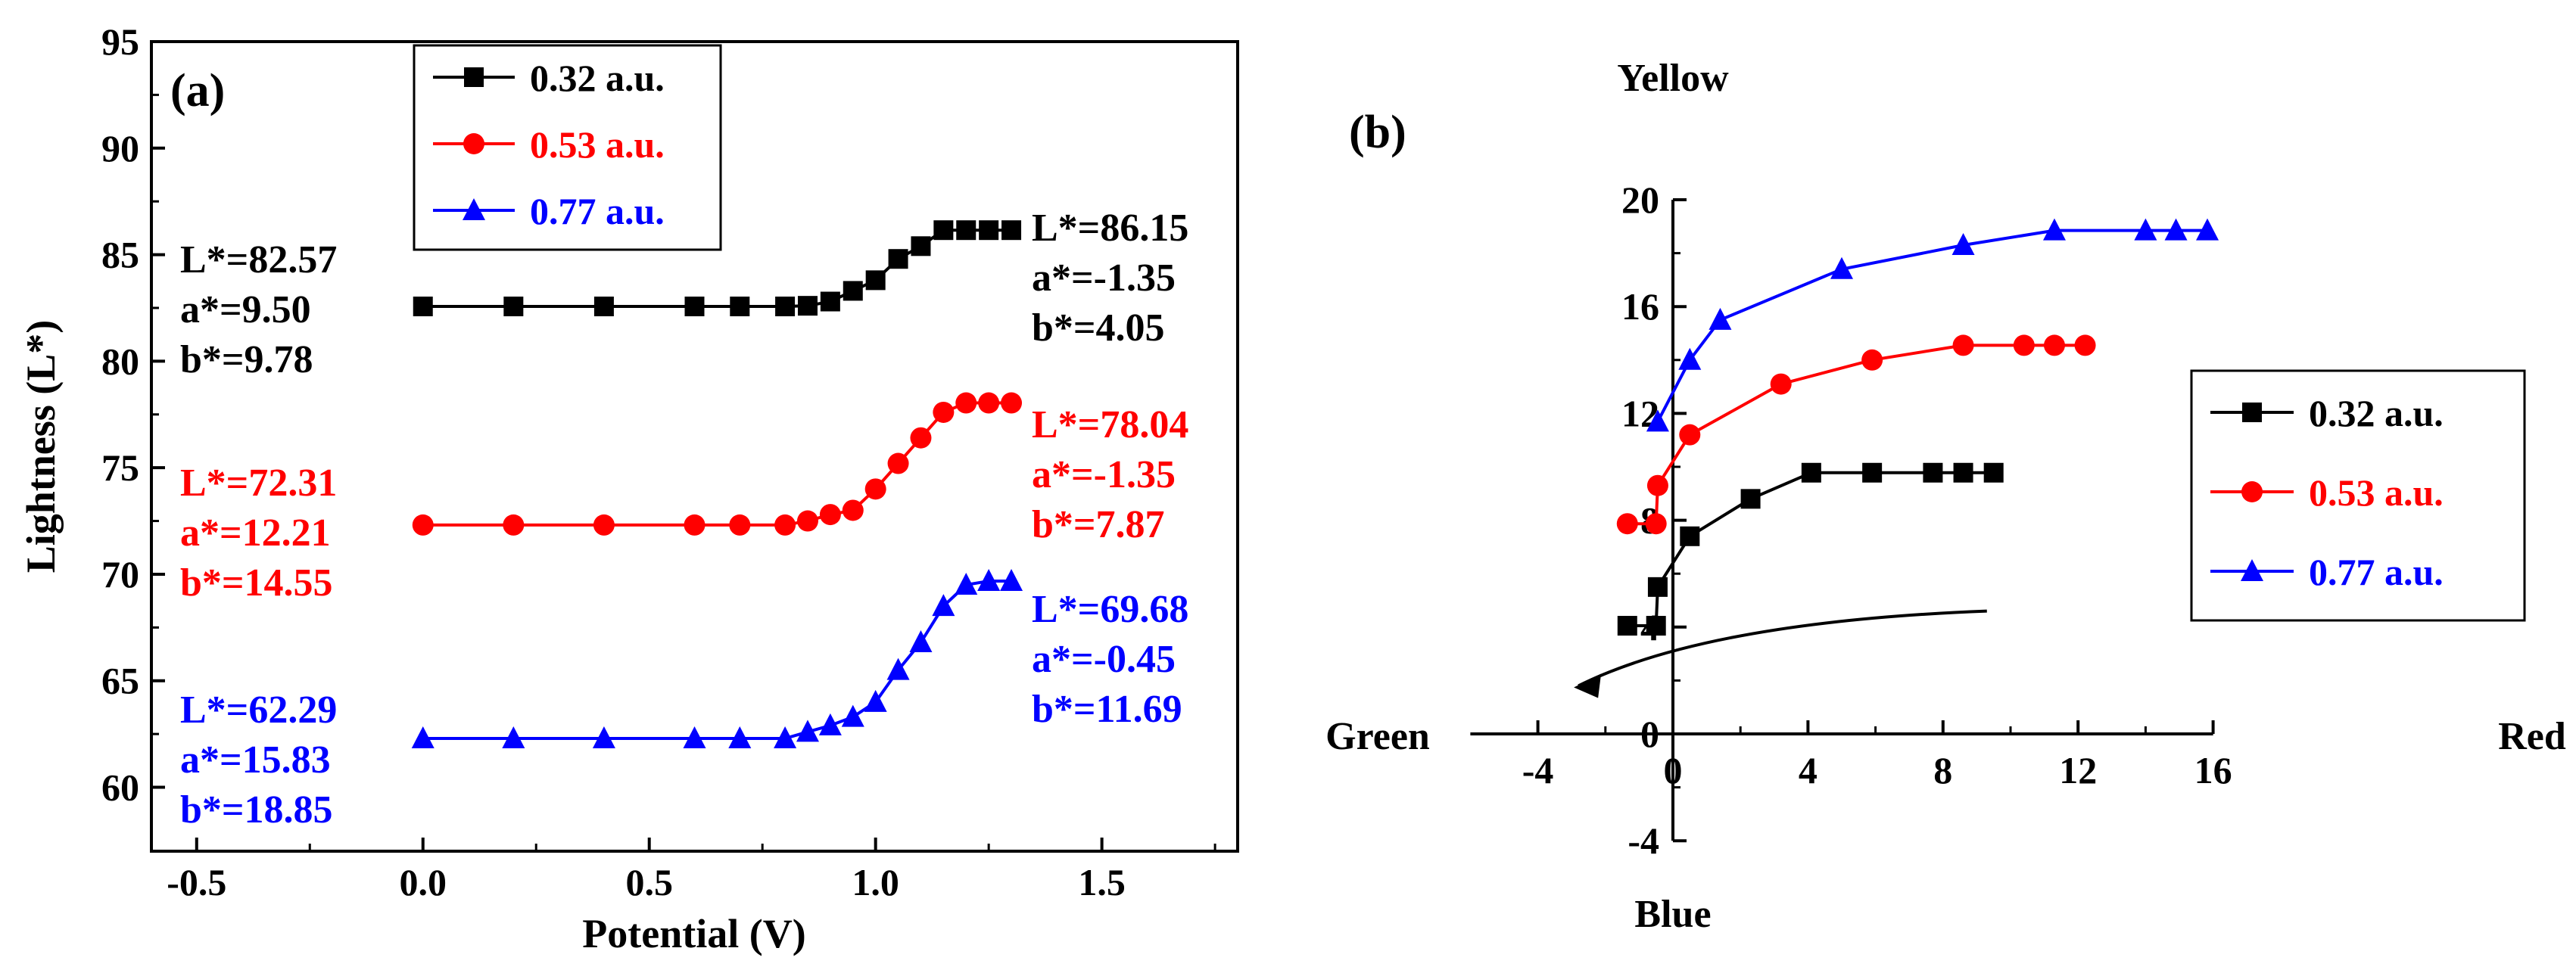 This screenshot has height=973, width=2576. I want to click on annotation-a-1: L*=86.15, so click(1110, 228).